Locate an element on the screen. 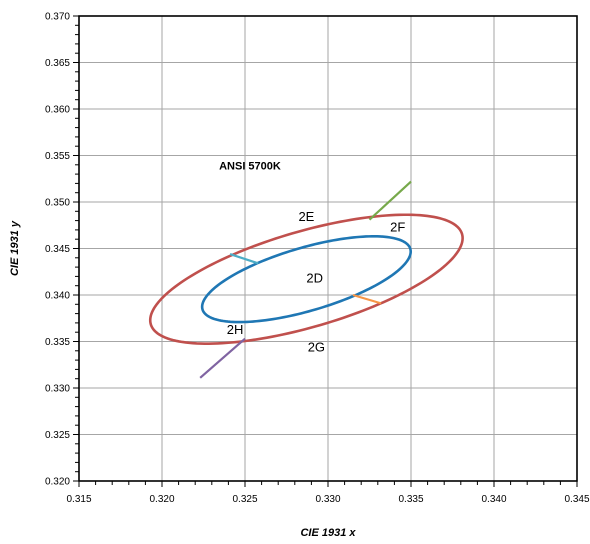  x-tick-label: 0.345 is located at coordinates (576, 499).